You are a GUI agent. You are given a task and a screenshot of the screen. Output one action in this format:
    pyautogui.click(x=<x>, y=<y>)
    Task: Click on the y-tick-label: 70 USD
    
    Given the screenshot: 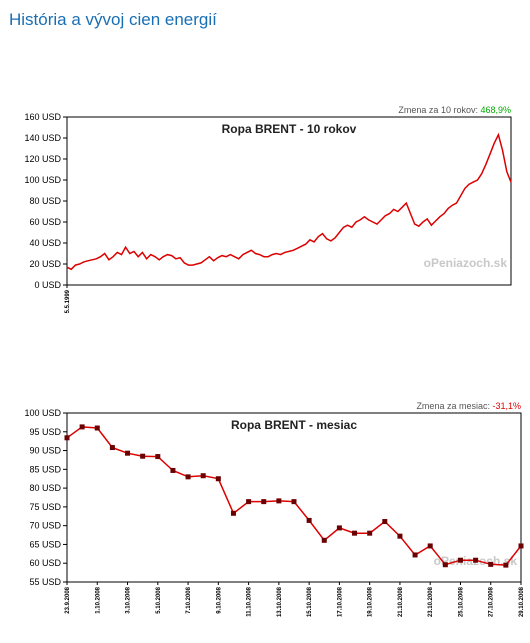 What is the action you would take?
    pyautogui.click(x=45, y=526)
    